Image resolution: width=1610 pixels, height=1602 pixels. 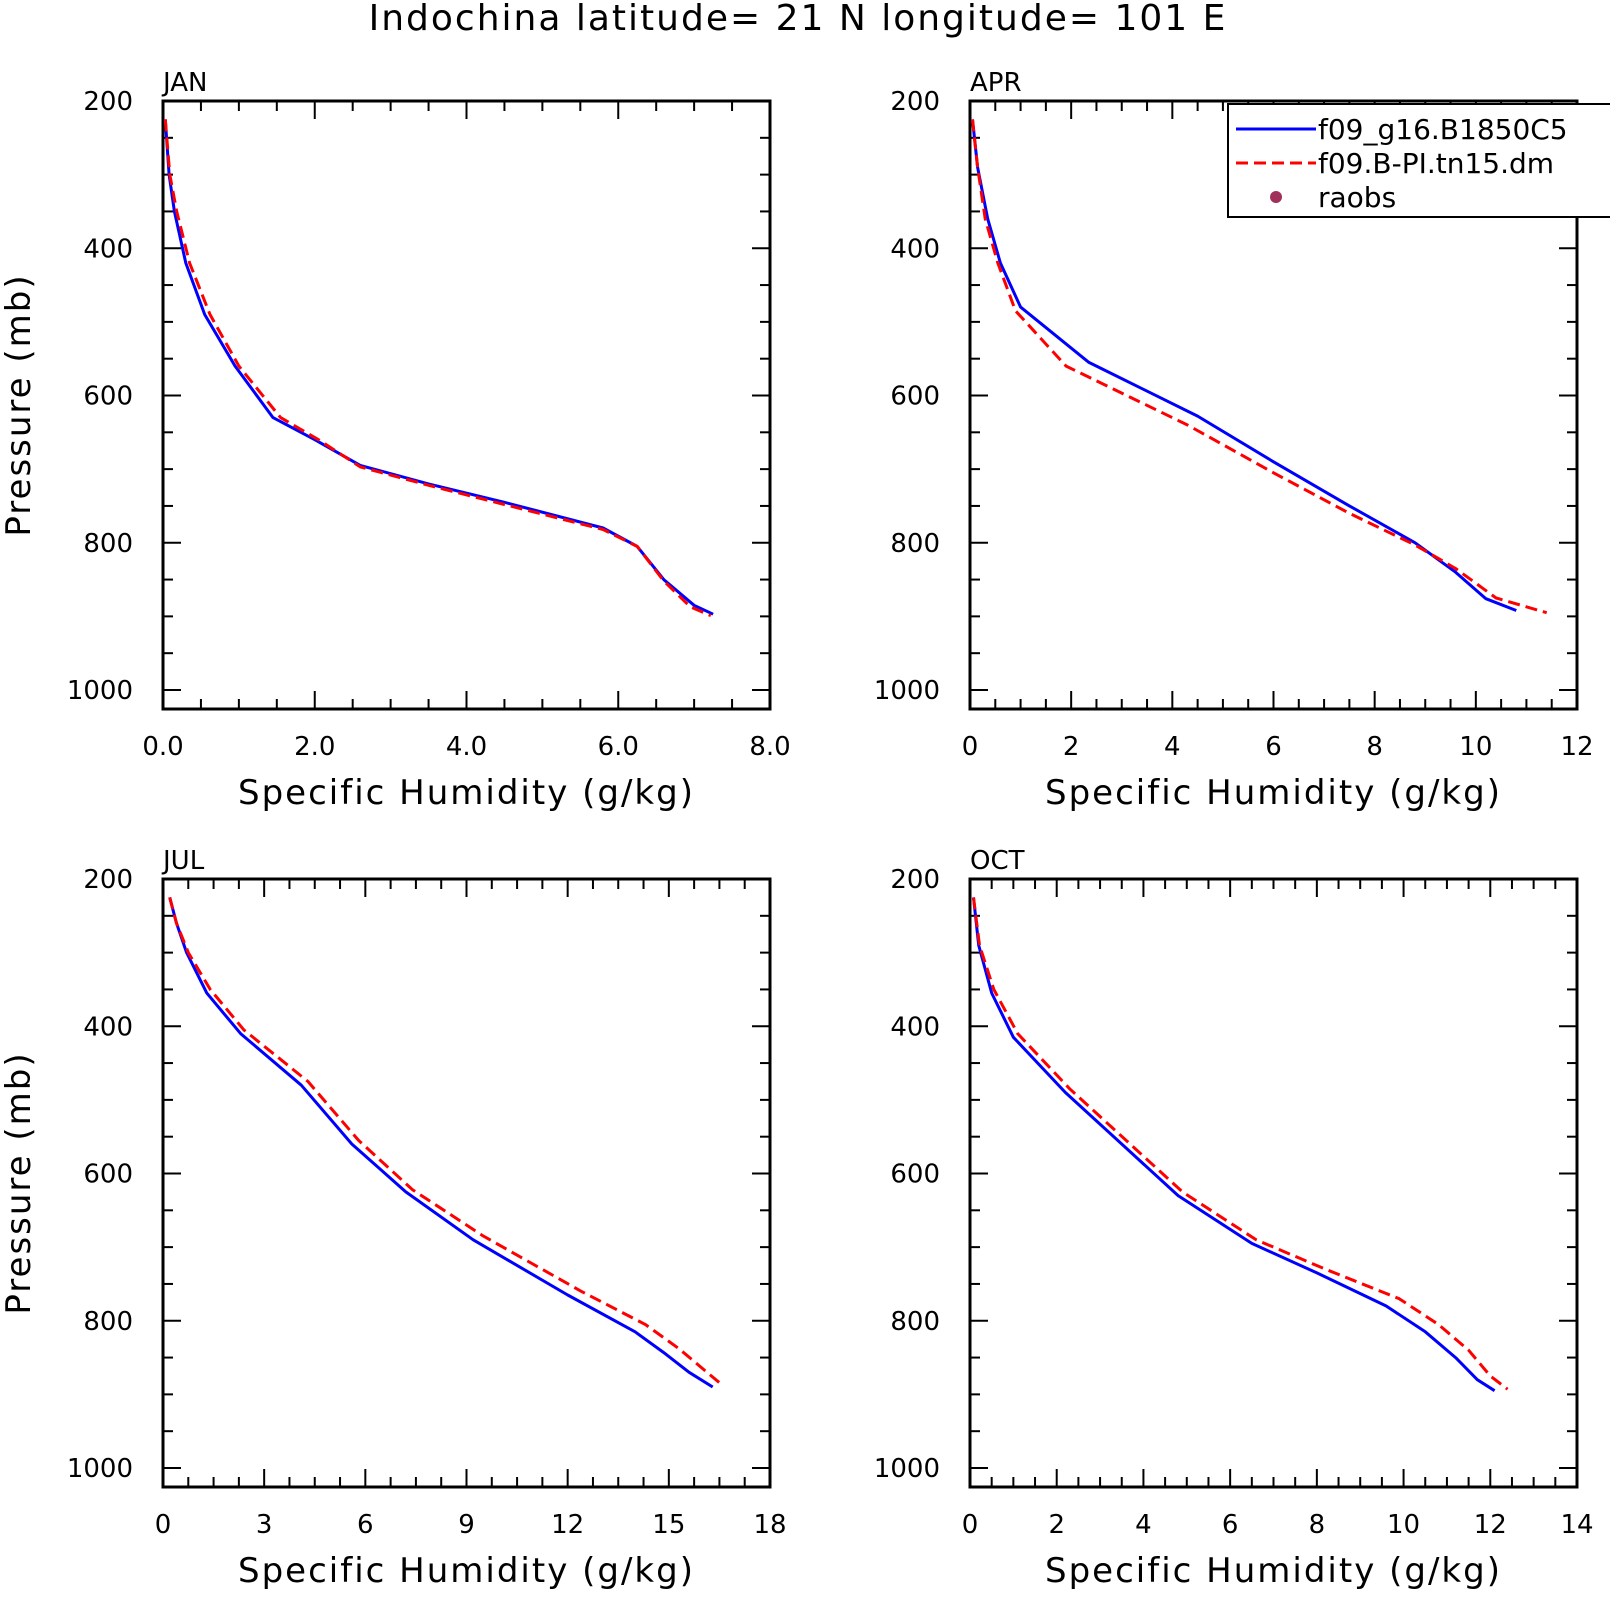 I want to click on x-tick-label: 8.0, so click(x=769, y=747).